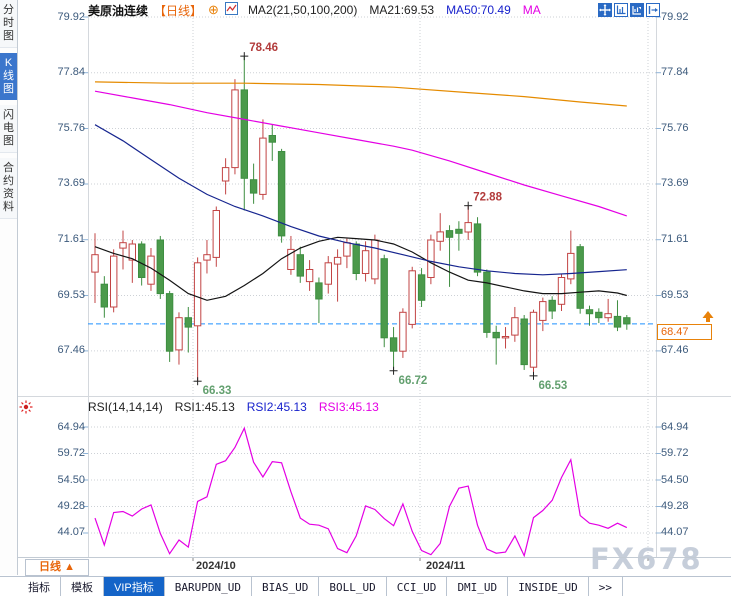  I want to click on rsi-label-right-4: 44.07, so click(675, 532).